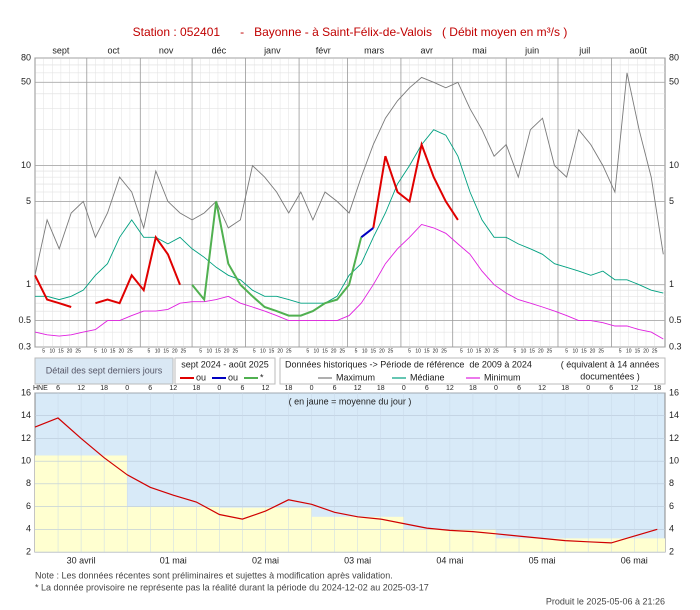 The height and width of the screenshot is (610, 700). I want to click on month-label: sept, so click(61, 50).